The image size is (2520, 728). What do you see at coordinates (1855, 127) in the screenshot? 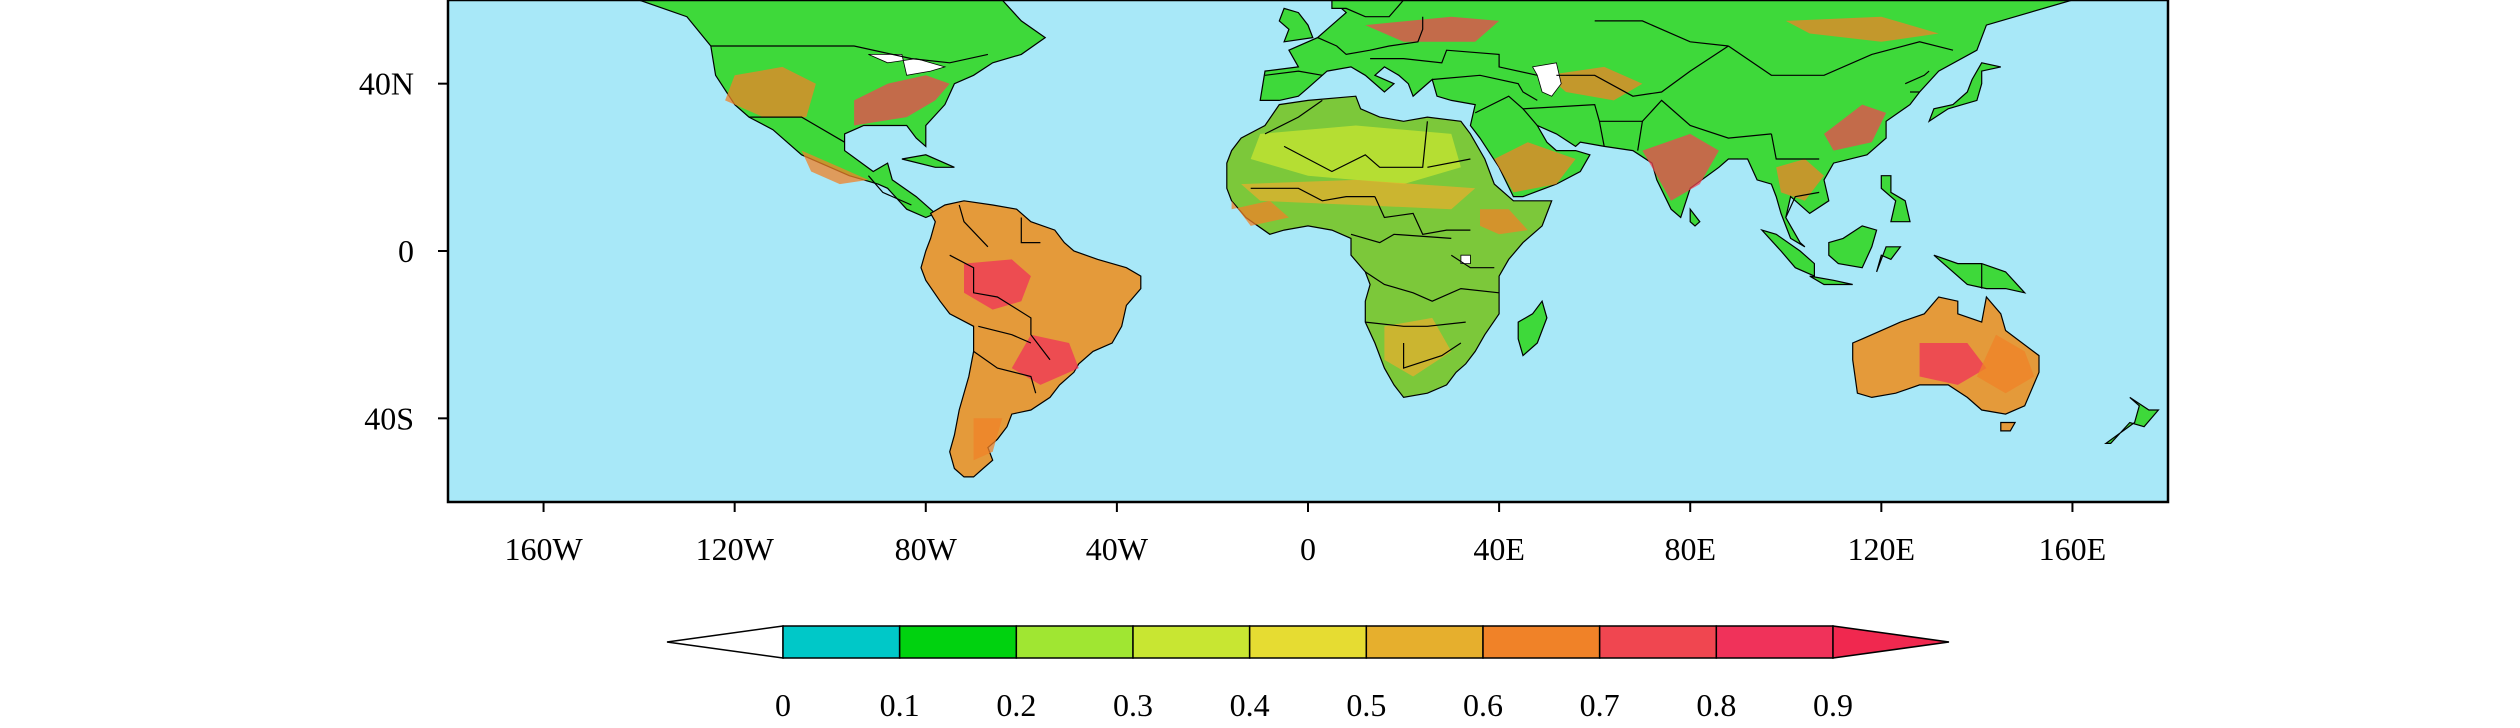
I see `value-area-china-east` at bounding box center [1855, 127].